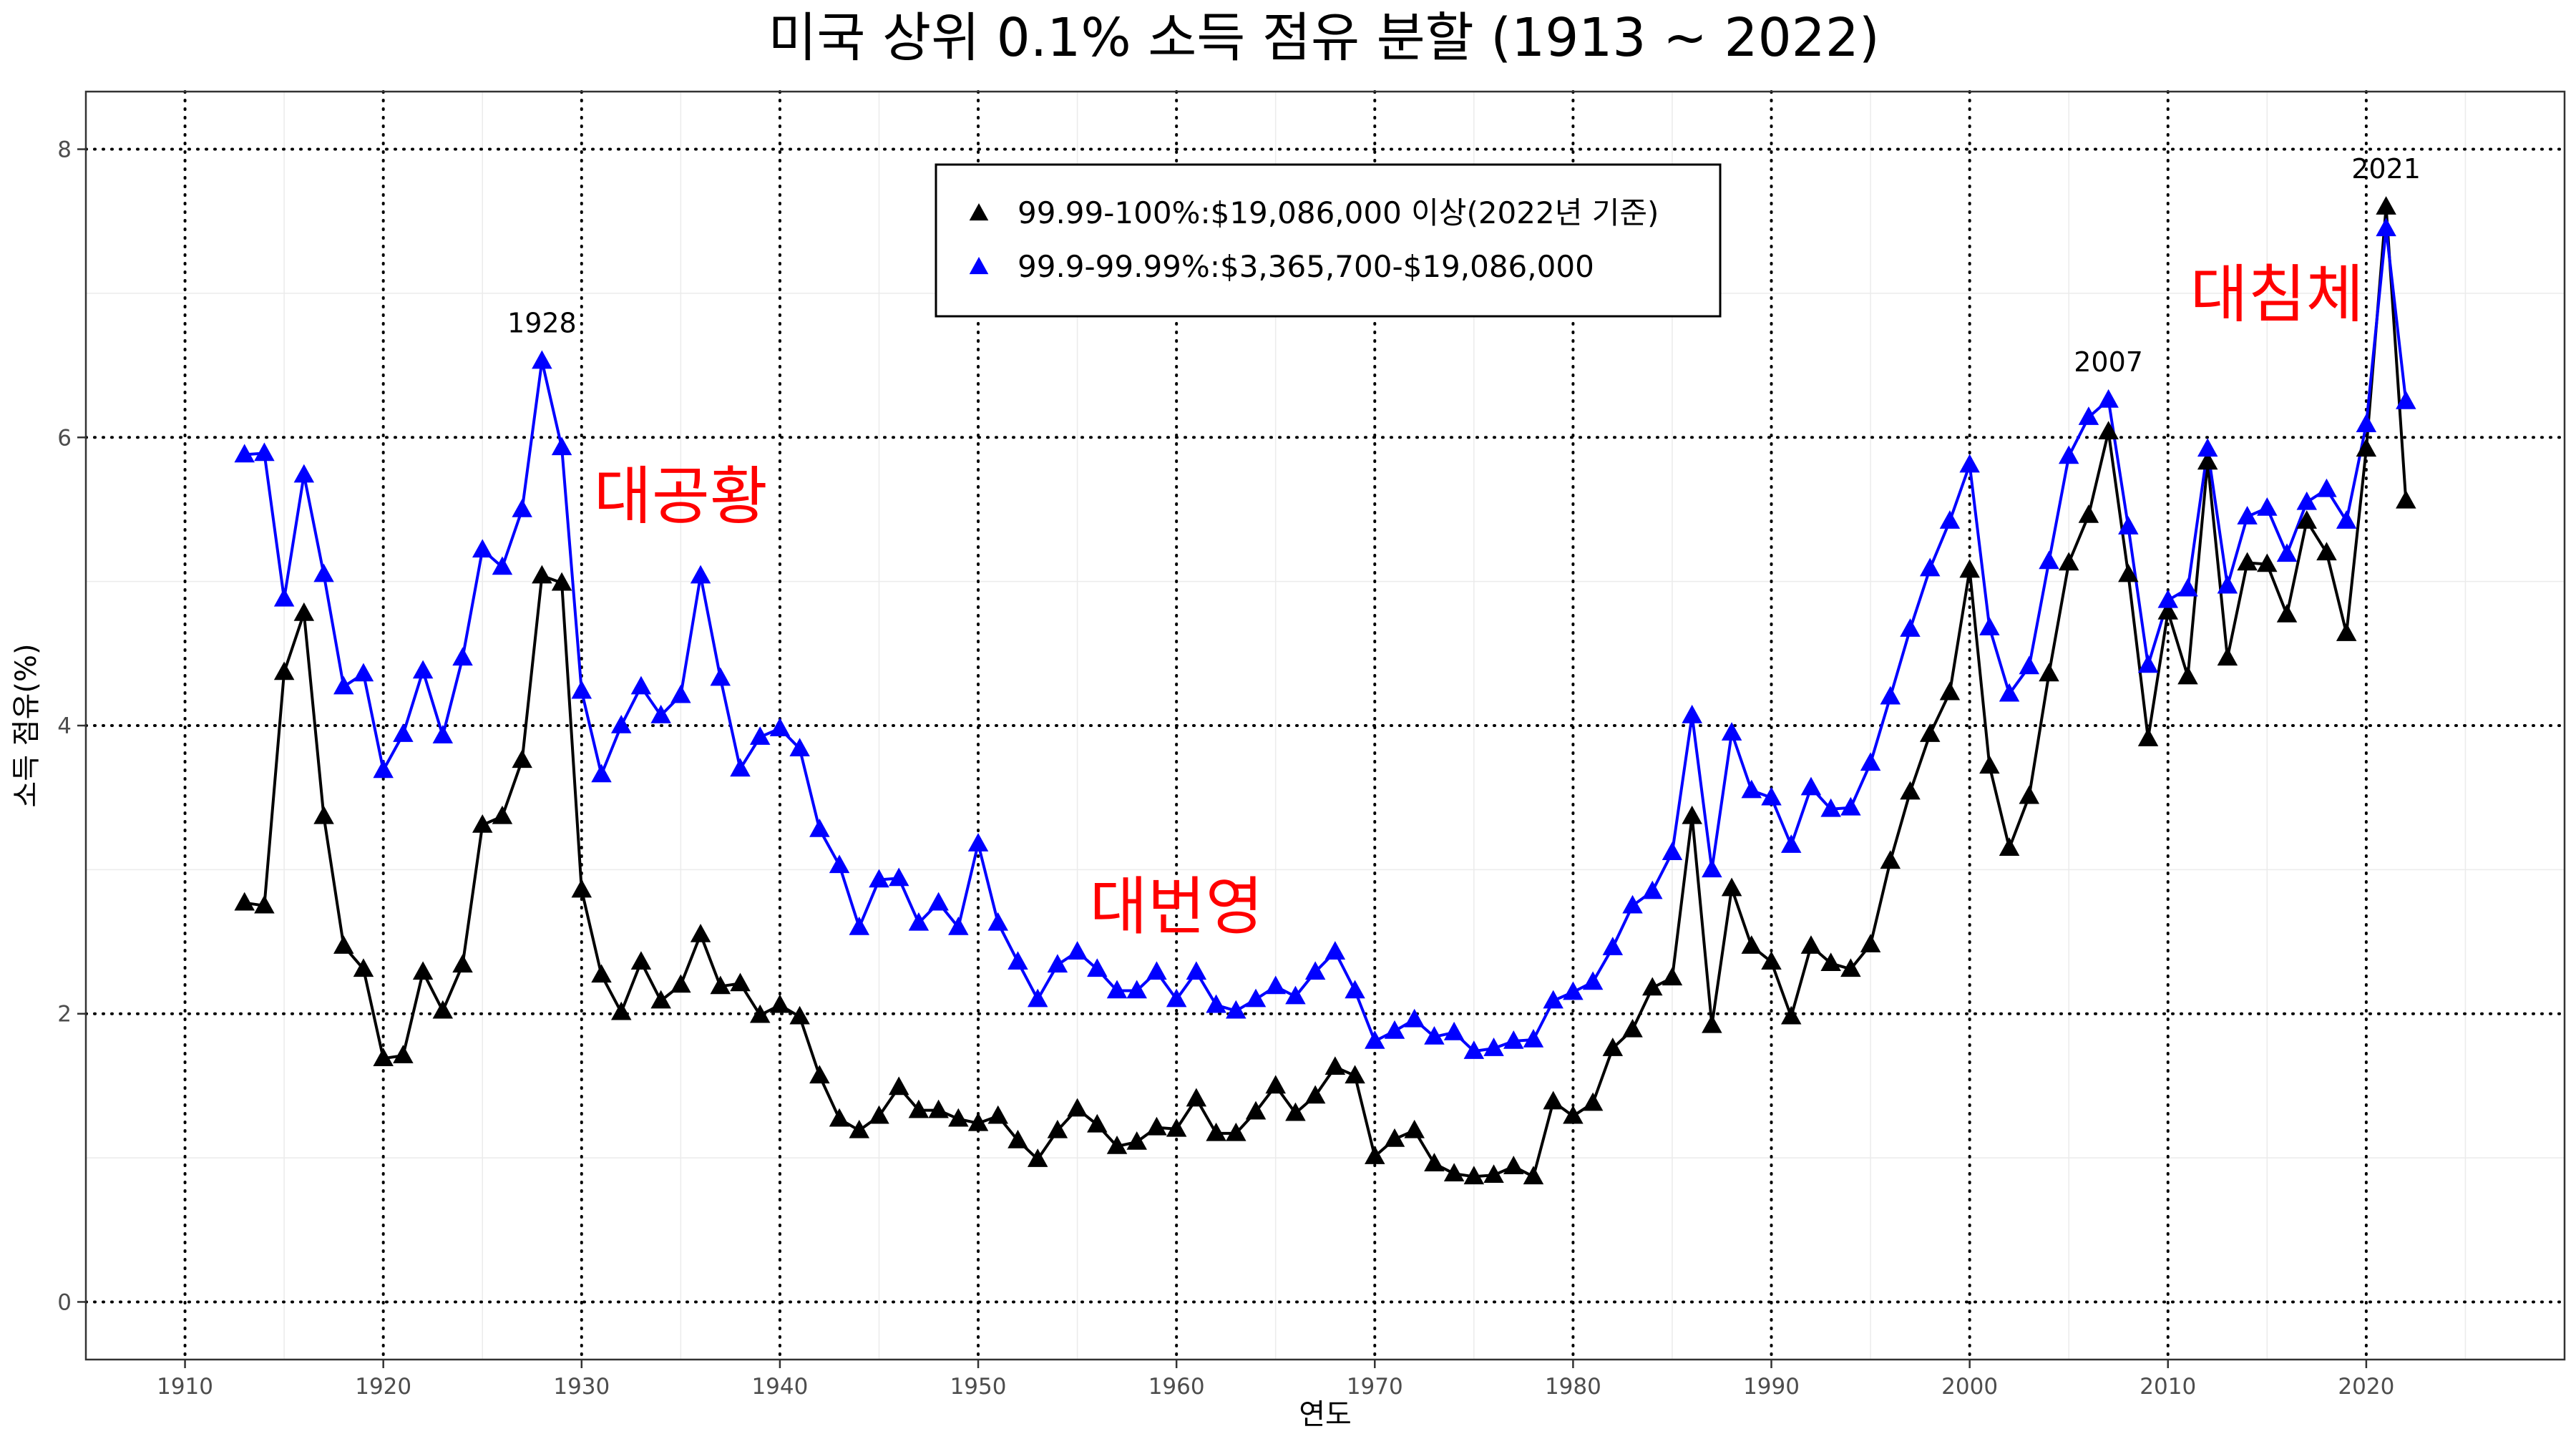  Describe the element at coordinates (26, 725) in the screenshot. I see `y-axis-title: 소득 점유(%)` at that location.